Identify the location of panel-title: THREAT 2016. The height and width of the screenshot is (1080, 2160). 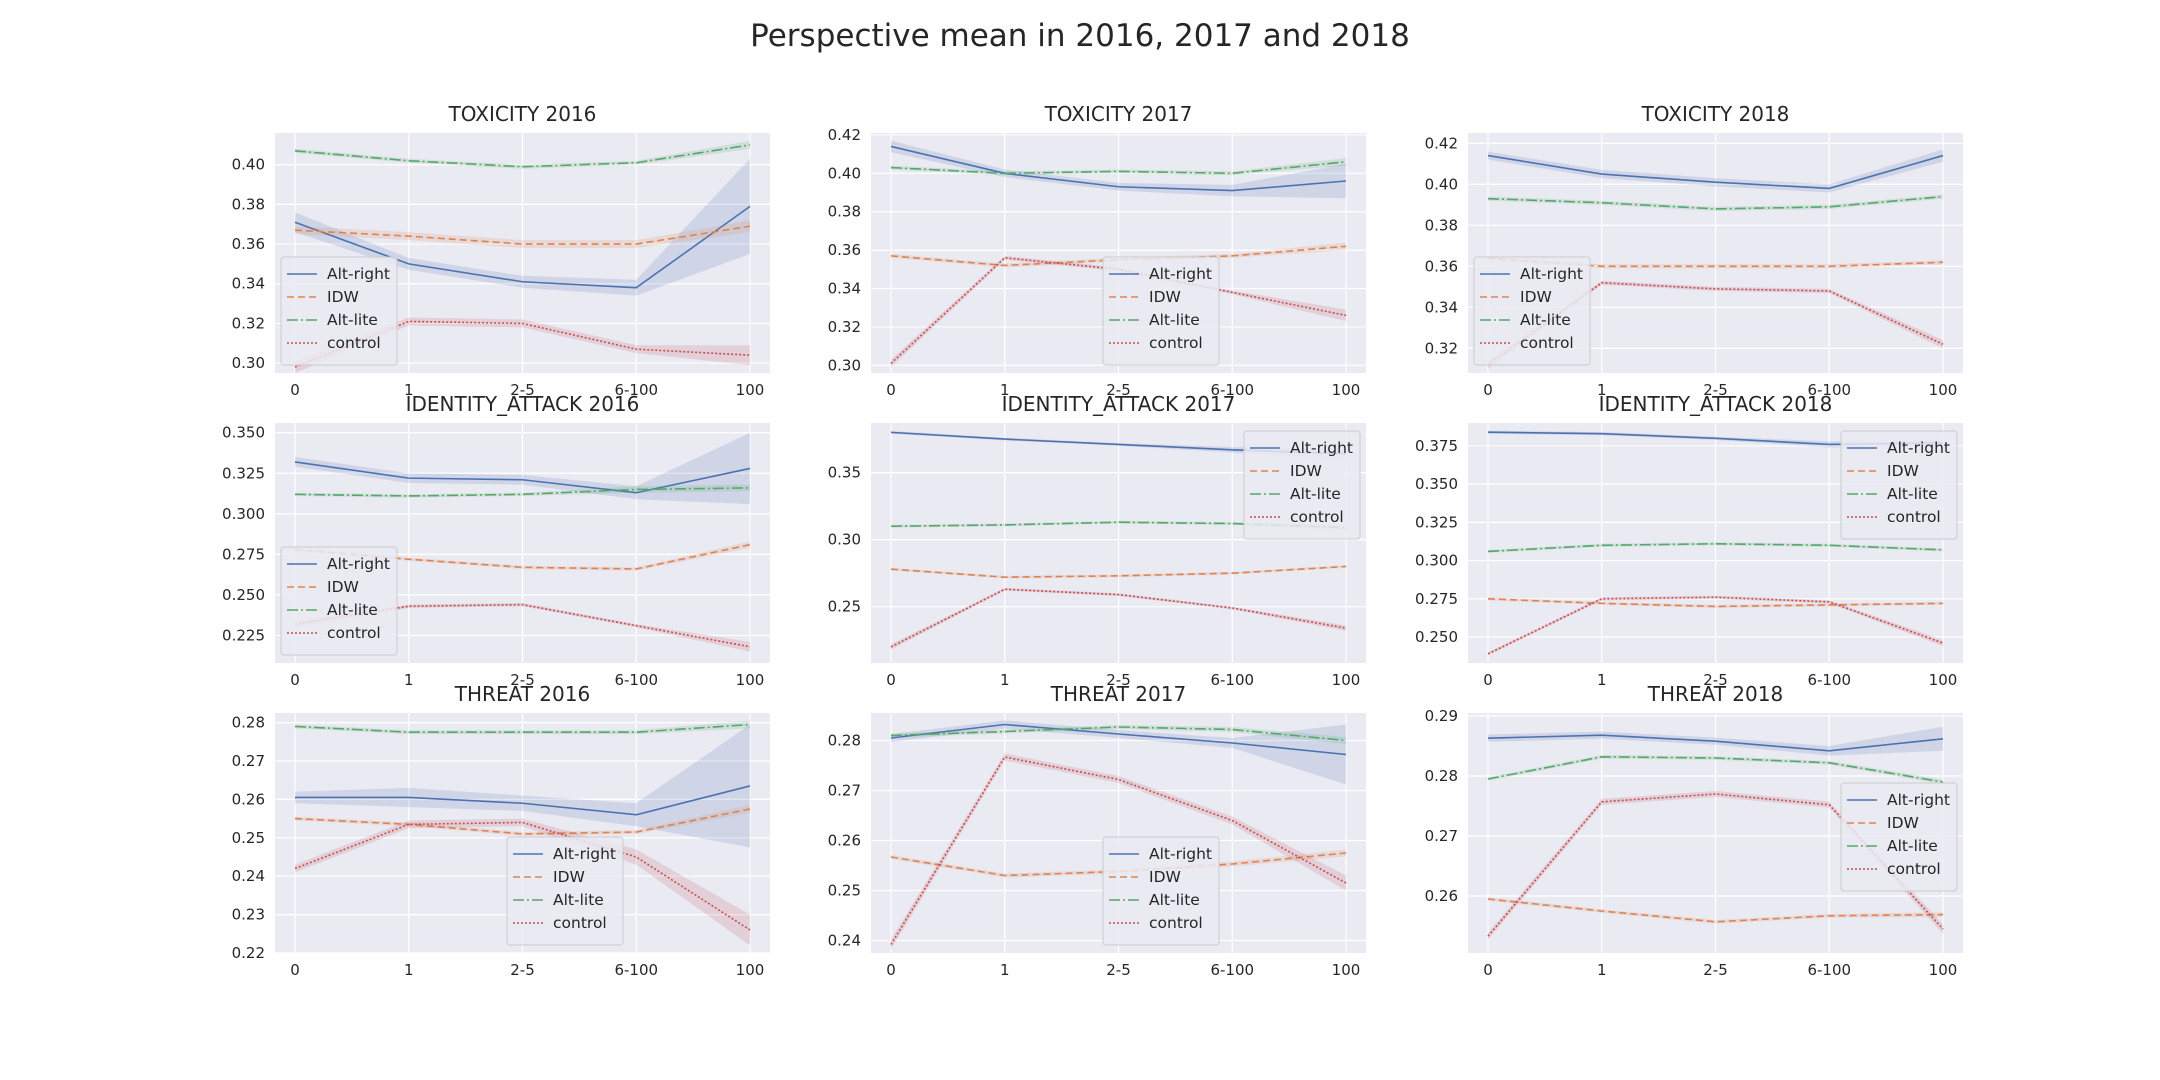
(522, 694).